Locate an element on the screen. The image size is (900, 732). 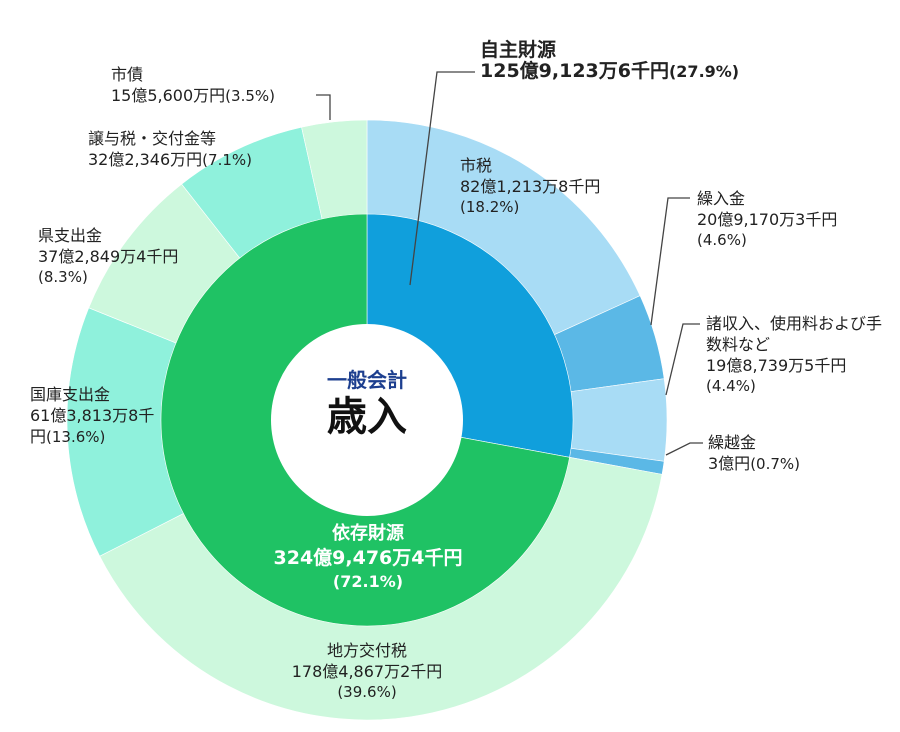
label-chihokofuzei-name: 地方交付税 is located at coordinates (366, 650).